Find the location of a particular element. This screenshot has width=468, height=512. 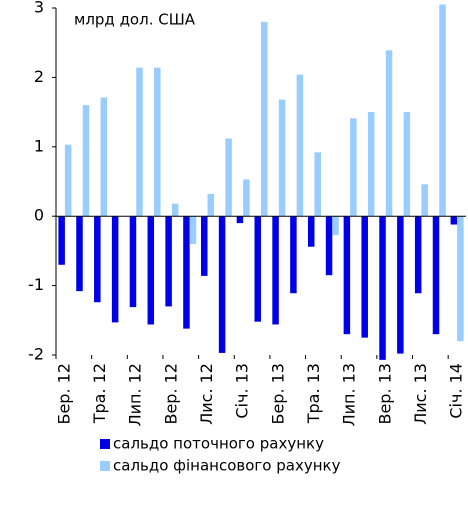

x-tick-label: Лип. 12 is located at coordinates (135, 394).